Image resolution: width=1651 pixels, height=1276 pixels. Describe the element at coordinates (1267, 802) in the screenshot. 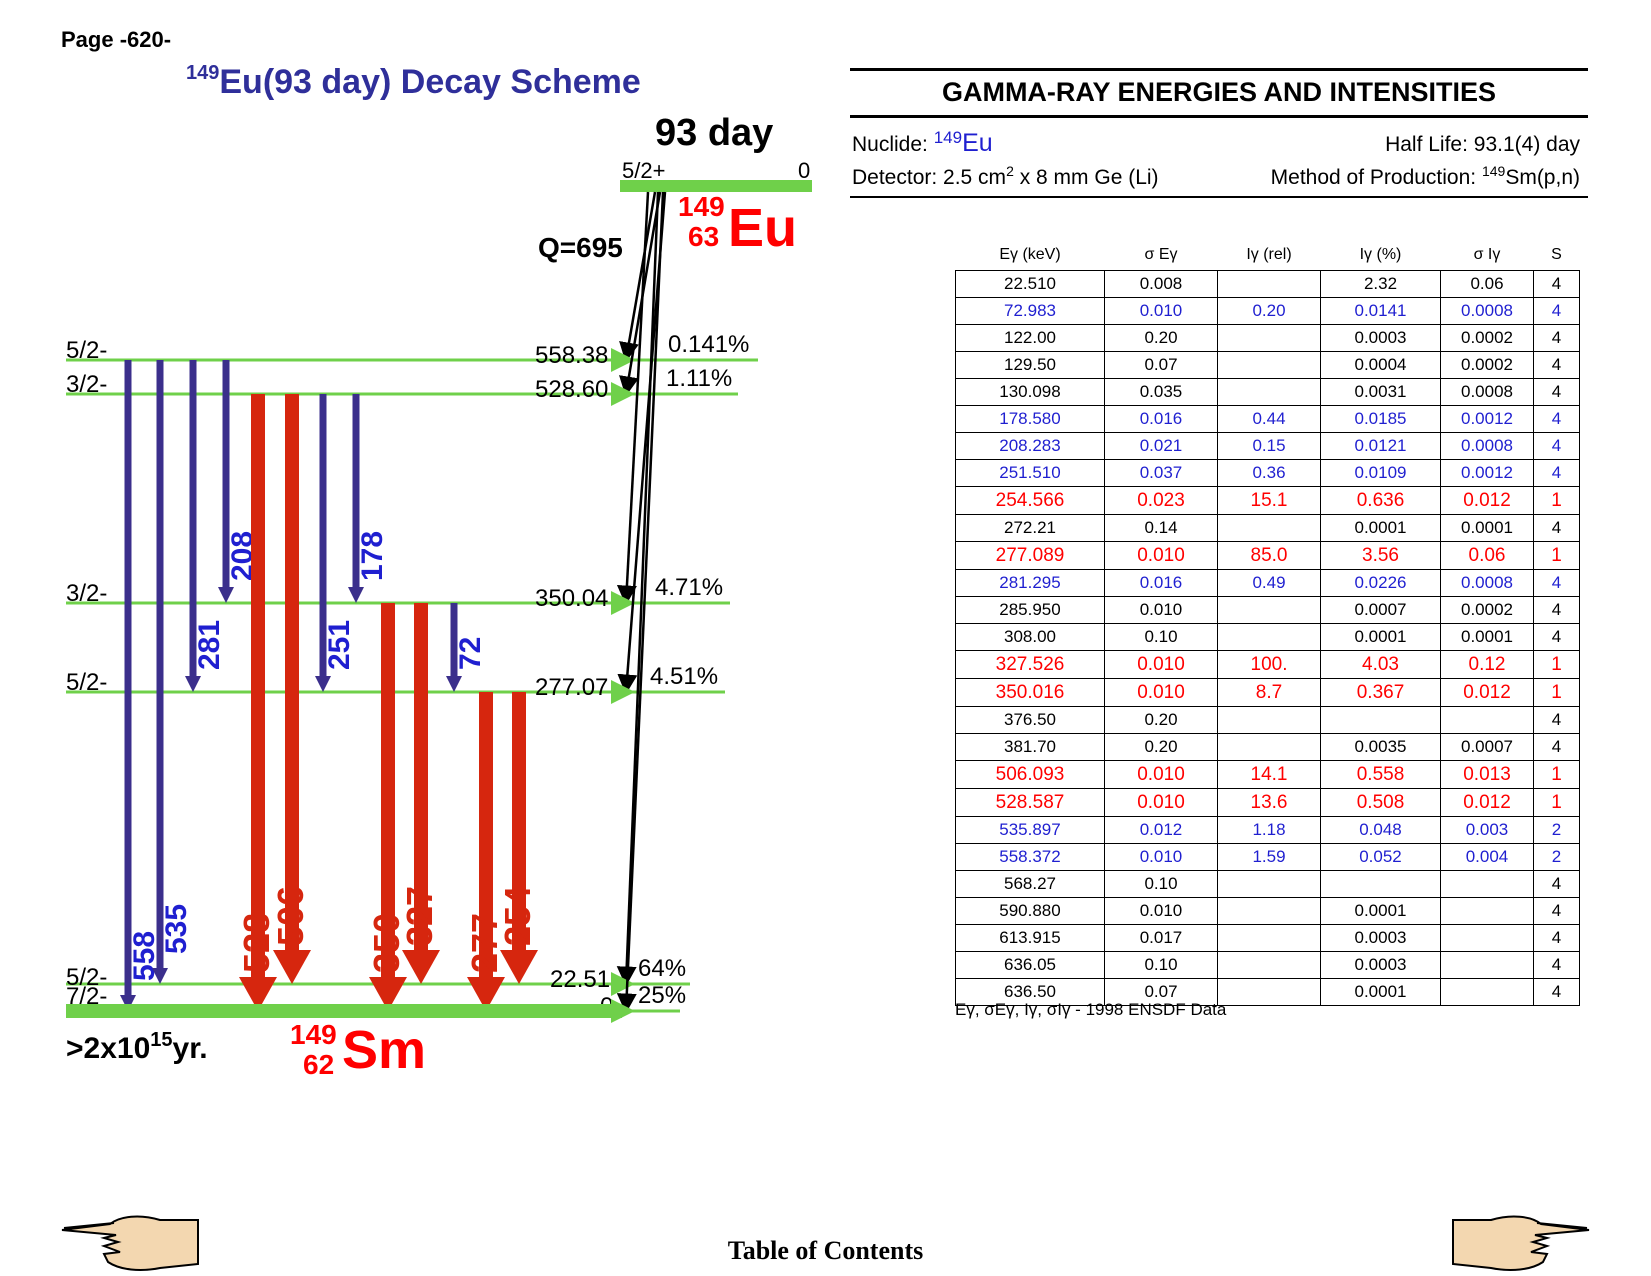

I see `table-row: 528.587 0.010 13.6 0.508 0.012 1` at that location.